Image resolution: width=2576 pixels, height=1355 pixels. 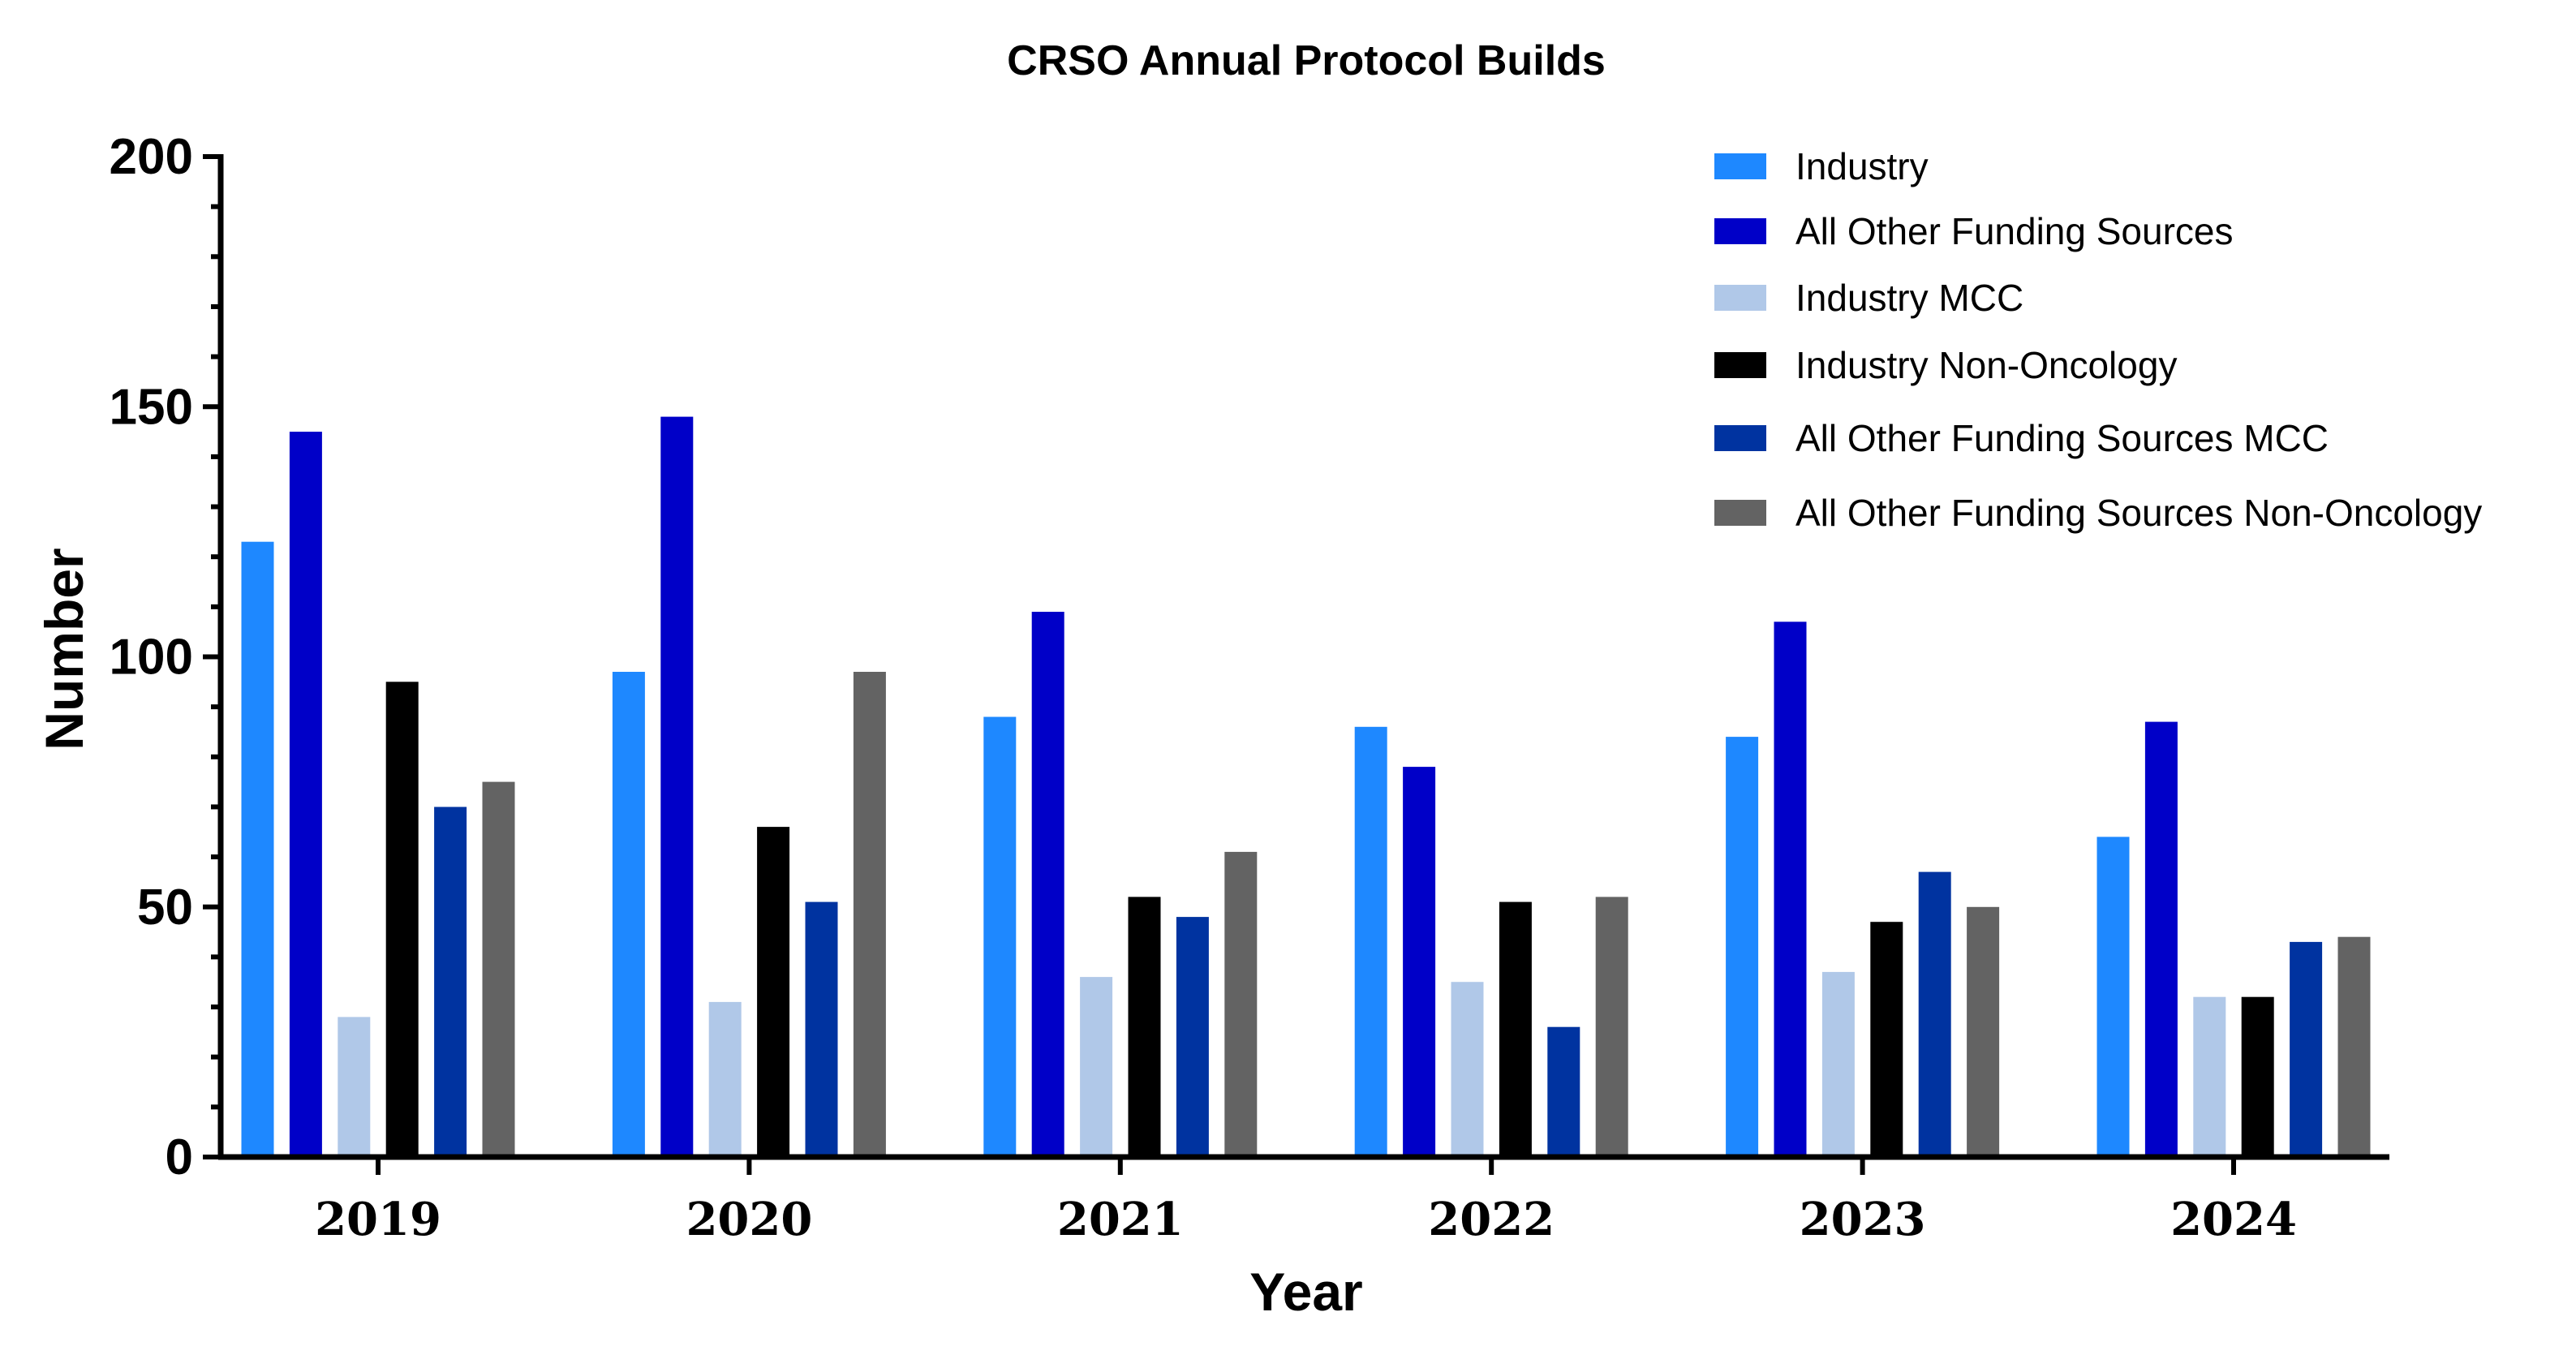 What do you see at coordinates (1370, 941) in the screenshot?
I see `bar-2022-industry` at bounding box center [1370, 941].